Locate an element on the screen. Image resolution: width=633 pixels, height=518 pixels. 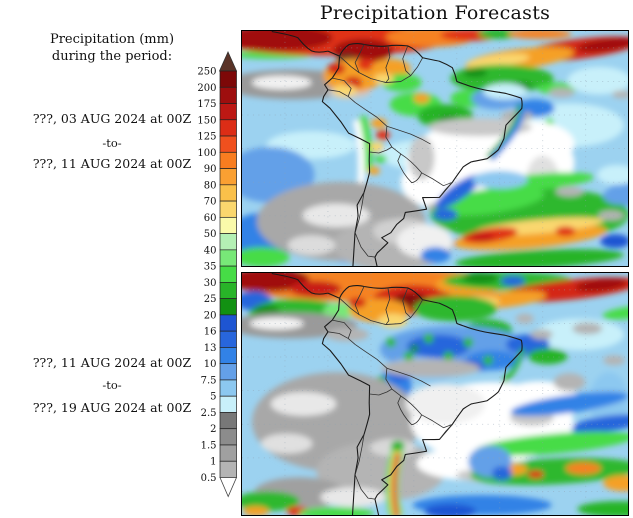
svg-text: 35 is located at coordinates (210, 267).